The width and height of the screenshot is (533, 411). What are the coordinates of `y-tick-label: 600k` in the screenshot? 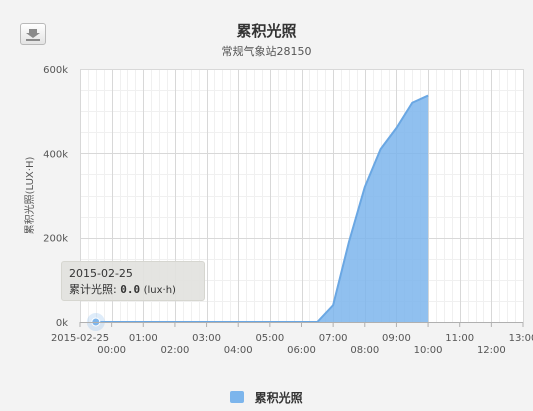 It's located at (55, 70).